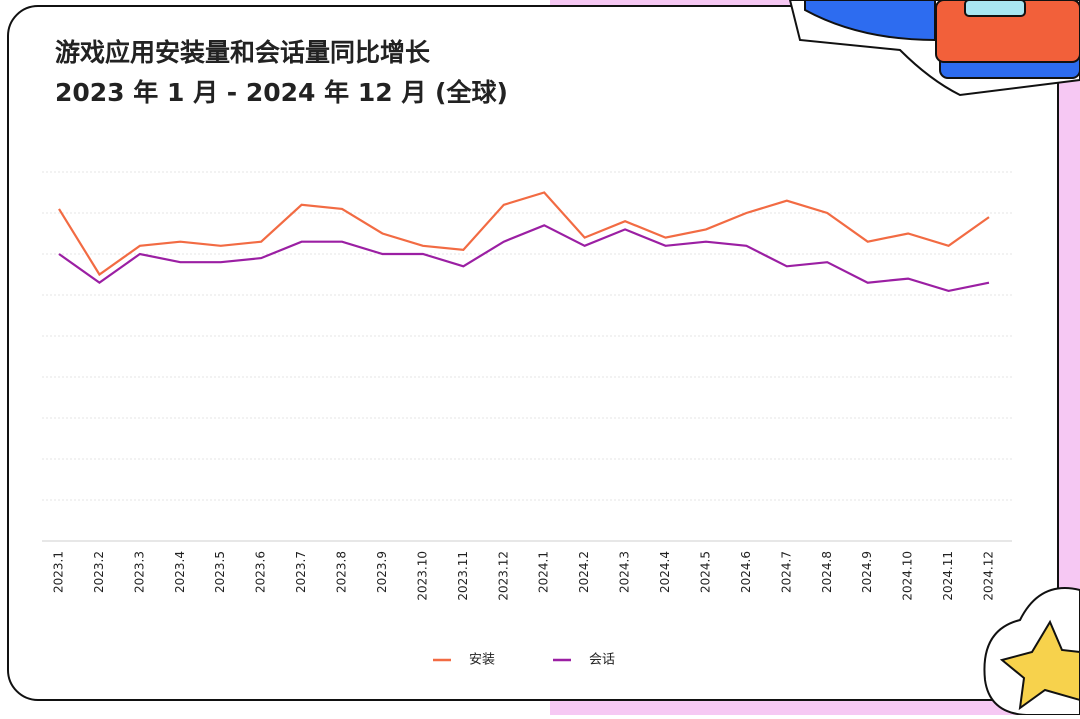 Image resolution: width=1080 pixels, height=719 pixels. Describe the element at coordinates (180, 572) in the screenshot. I see `x-tick-label: 2023.4` at that location.